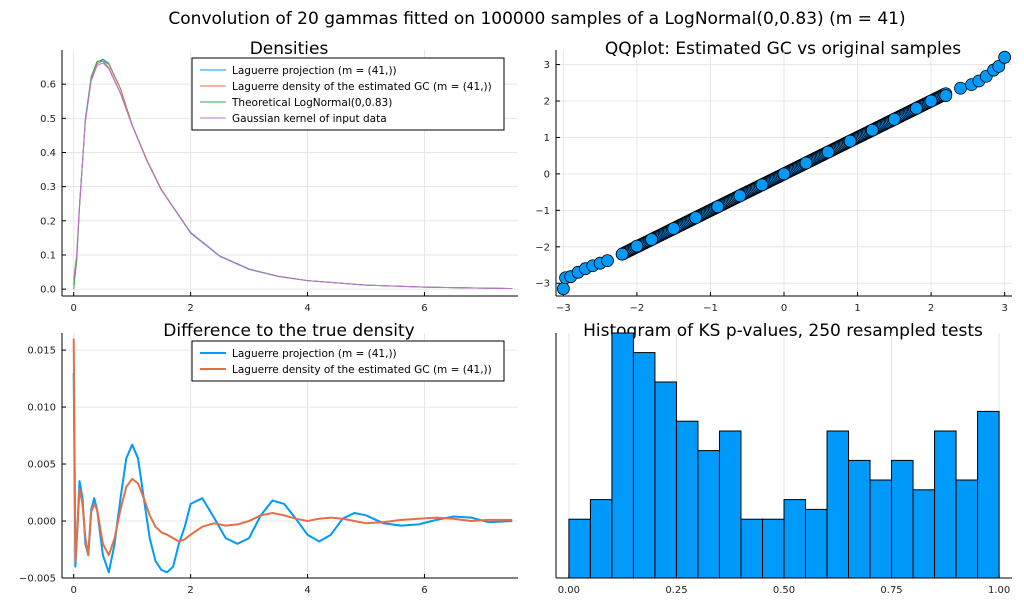 This screenshot has height=600, width=1024. What do you see at coordinates (1004, 308) in the screenshot?
I see `x-tick-label: 3` at bounding box center [1004, 308].